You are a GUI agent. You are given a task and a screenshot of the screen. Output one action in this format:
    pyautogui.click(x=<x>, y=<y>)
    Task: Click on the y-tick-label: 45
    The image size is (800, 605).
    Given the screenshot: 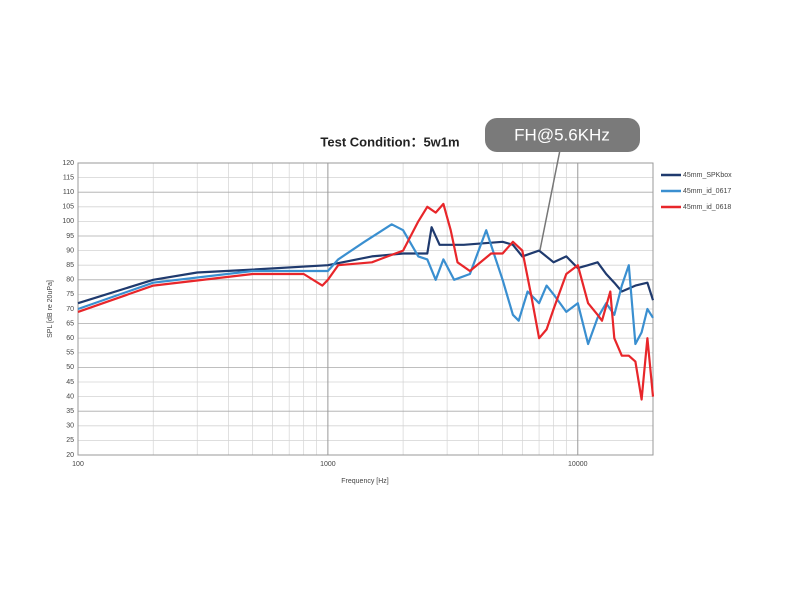 What is the action you would take?
    pyautogui.click(x=70, y=382)
    